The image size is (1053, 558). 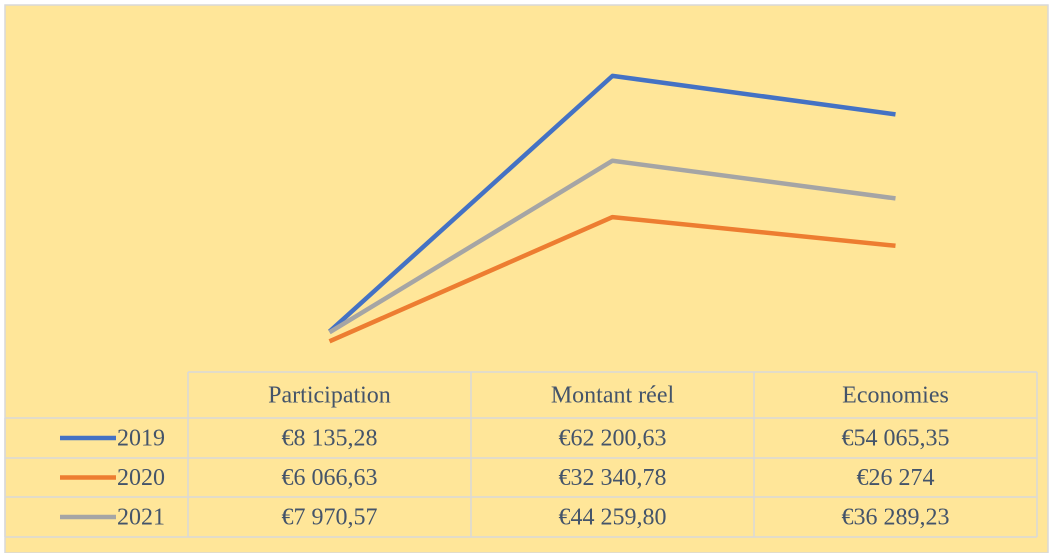 What do you see at coordinates (330, 439) in the screenshot?
I see `table-cell: €8 135,28` at bounding box center [330, 439].